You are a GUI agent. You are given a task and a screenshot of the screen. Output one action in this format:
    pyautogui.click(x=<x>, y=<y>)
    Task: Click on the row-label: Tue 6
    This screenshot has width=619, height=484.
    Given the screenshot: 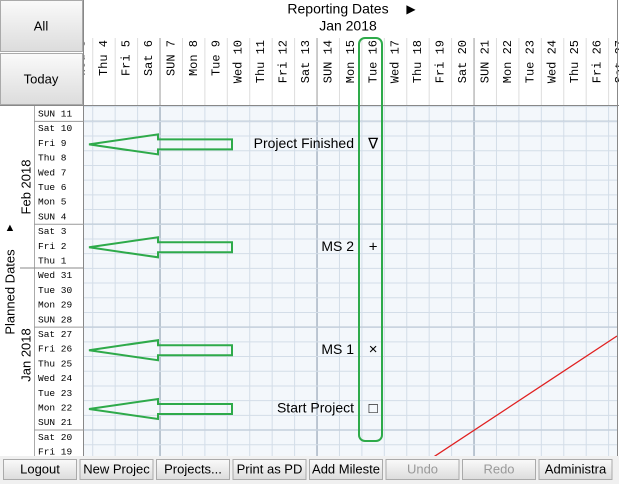 What is the action you would take?
    pyautogui.click(x=52, y=187)
    